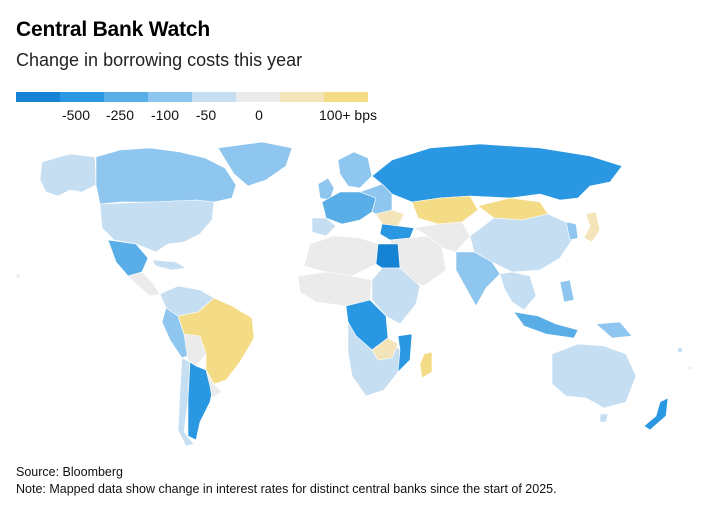 This screenshot has height=515, width=721. I want to click on legend-label-minus-500: -500, so click(76, 115).